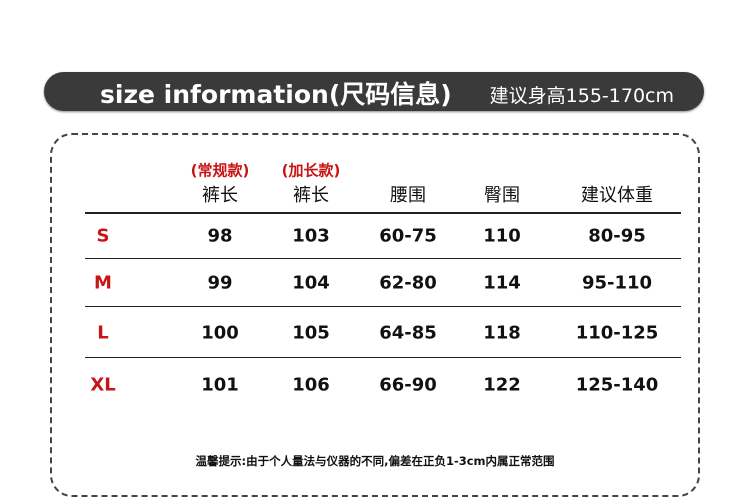  I want to click on table-cell: 101, so click(220, 385).